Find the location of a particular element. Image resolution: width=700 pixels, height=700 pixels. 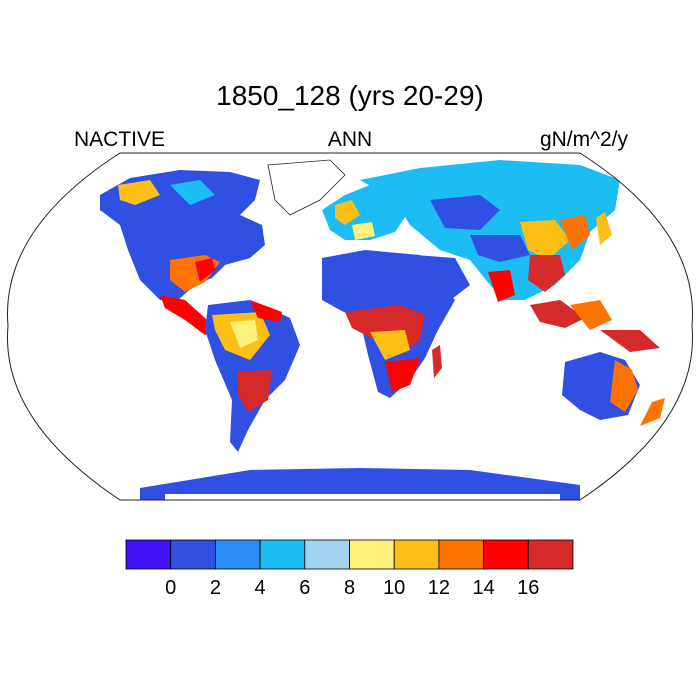

season-label: ANN is located at coordinates (350, 139).